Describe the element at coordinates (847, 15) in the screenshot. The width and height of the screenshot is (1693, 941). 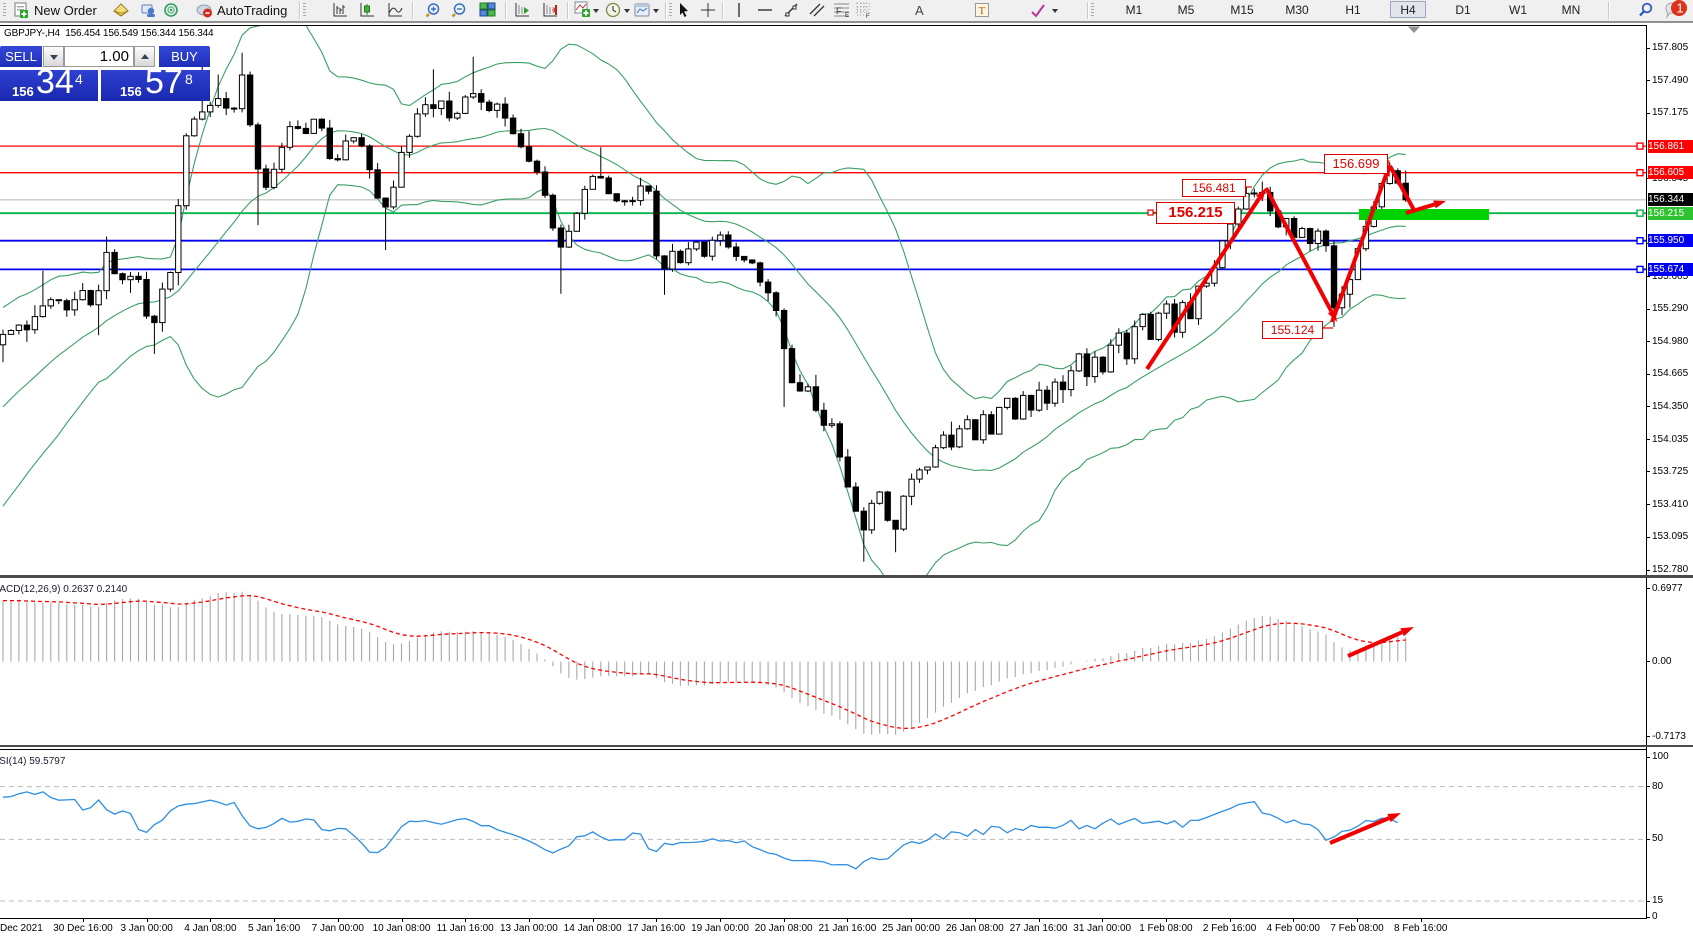
I see `svg-text: E` at that location.